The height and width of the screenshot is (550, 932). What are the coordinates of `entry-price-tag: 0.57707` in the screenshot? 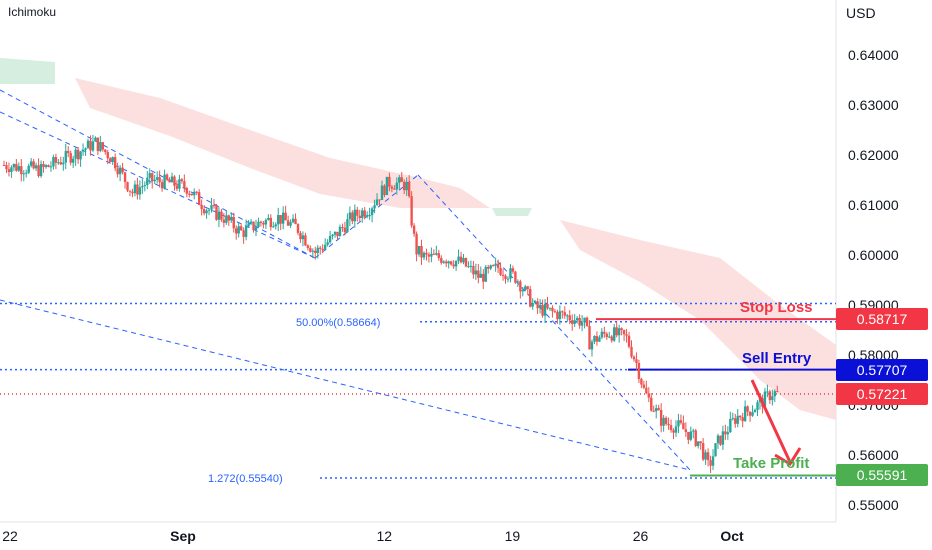 It's located at (882, 369).